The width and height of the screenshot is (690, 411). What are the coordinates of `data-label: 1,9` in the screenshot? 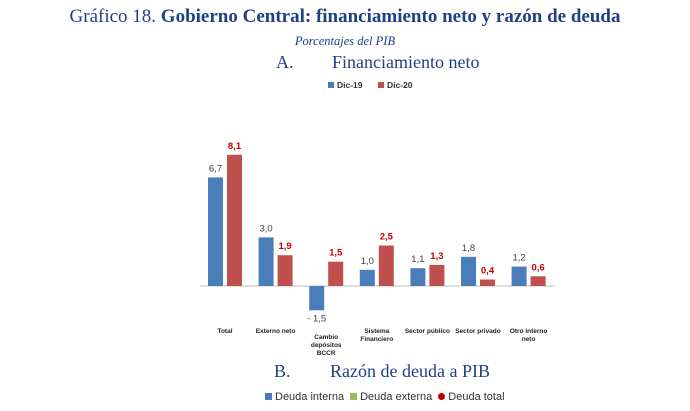 It's located at (284, 246).